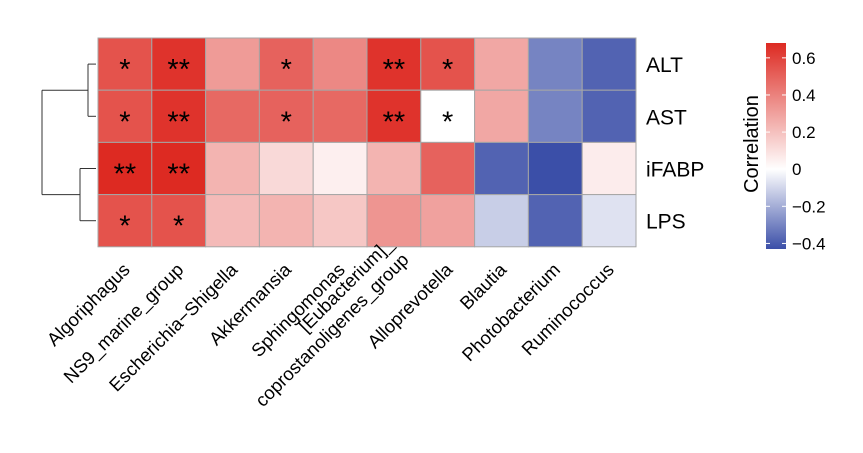 This screenshot has width=863, height=453. What do you see at coordinates (666, 117) in the screenshot?
I see `row-label: AST` at bounding box center [666, 117].